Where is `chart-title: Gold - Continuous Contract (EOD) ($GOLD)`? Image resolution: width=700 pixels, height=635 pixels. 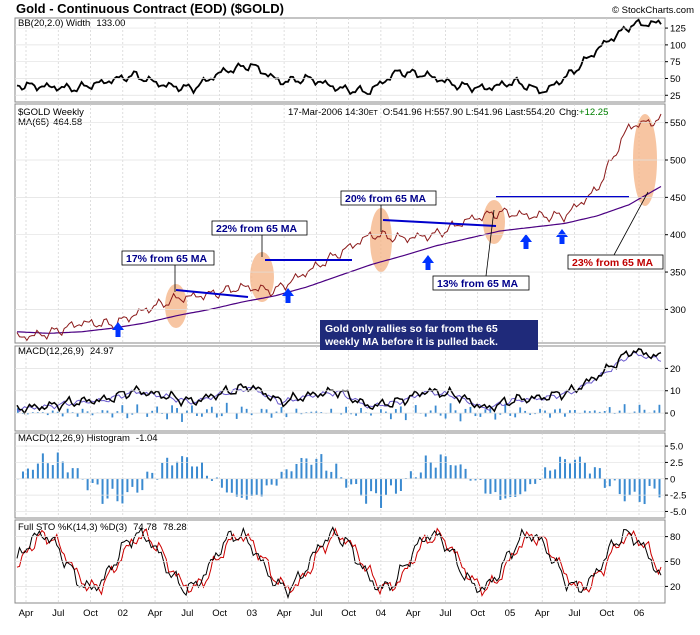
chart-title: Gold - Continuous Contract (EOD) ($GOLD) is located at coordinates (150, 8).